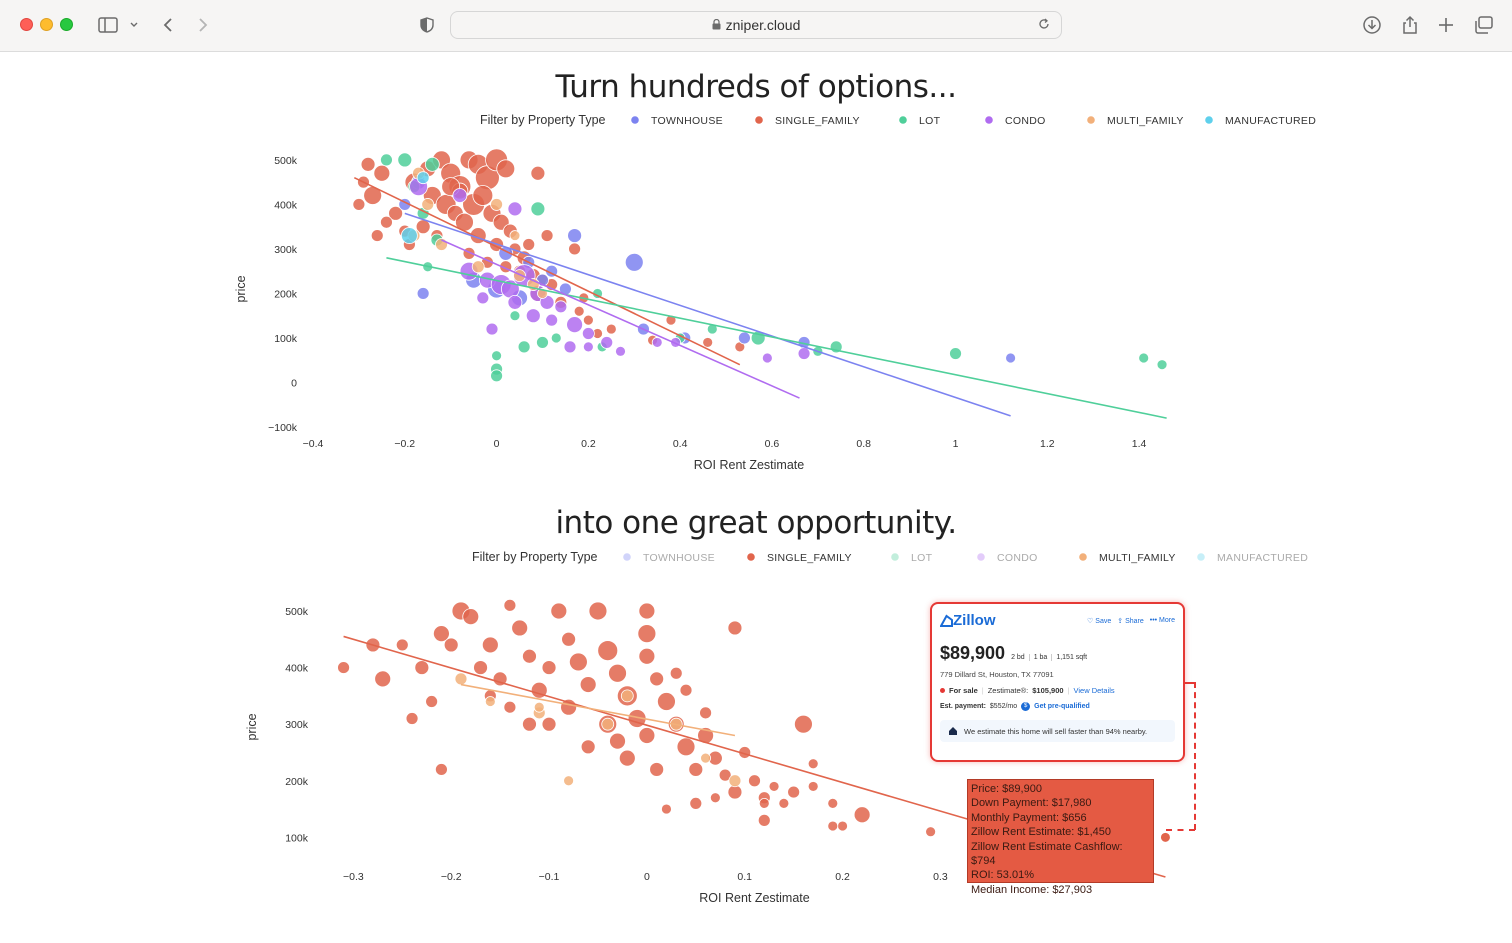 The image size is (1512, 943). Describe the element at coordinates (1130, 621) in the screenshot. I see `share-button: ⇪ Share` at that location.